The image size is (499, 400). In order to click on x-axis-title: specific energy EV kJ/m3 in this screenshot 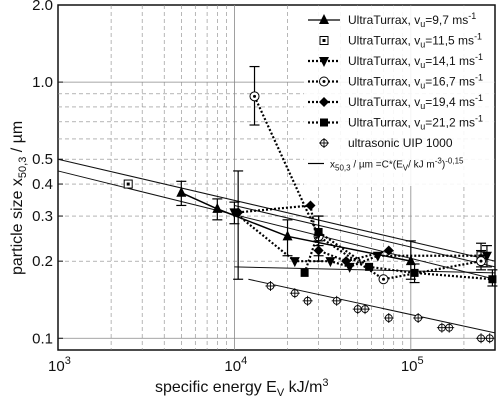, I will do `click(242, 388)`.